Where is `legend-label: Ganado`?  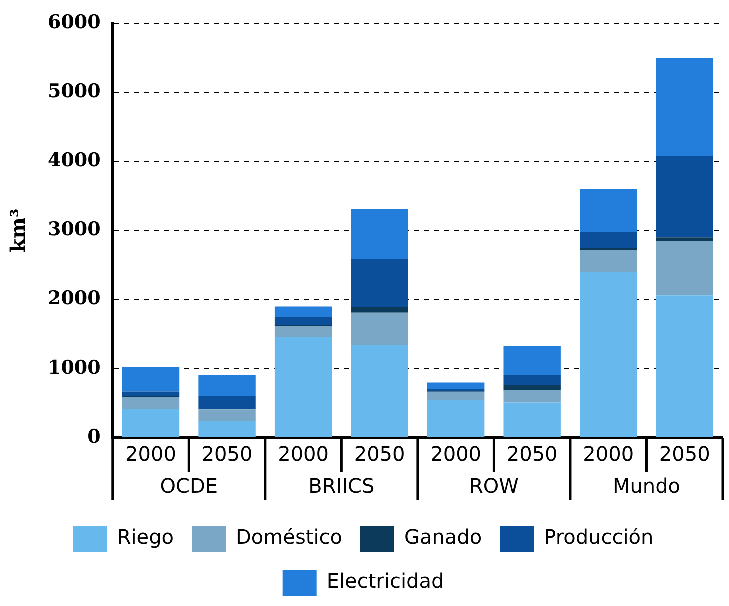
legend-label: Ganado is located at coordinates (443, 537).